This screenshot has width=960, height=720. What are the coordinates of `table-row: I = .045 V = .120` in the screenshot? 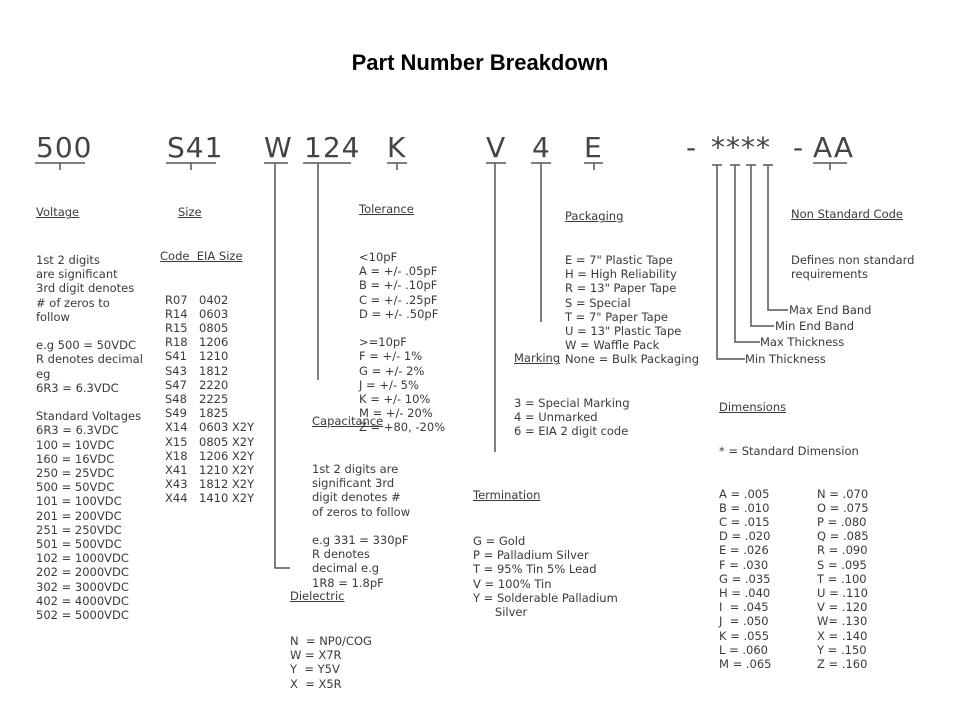 It's located at (794, 607).